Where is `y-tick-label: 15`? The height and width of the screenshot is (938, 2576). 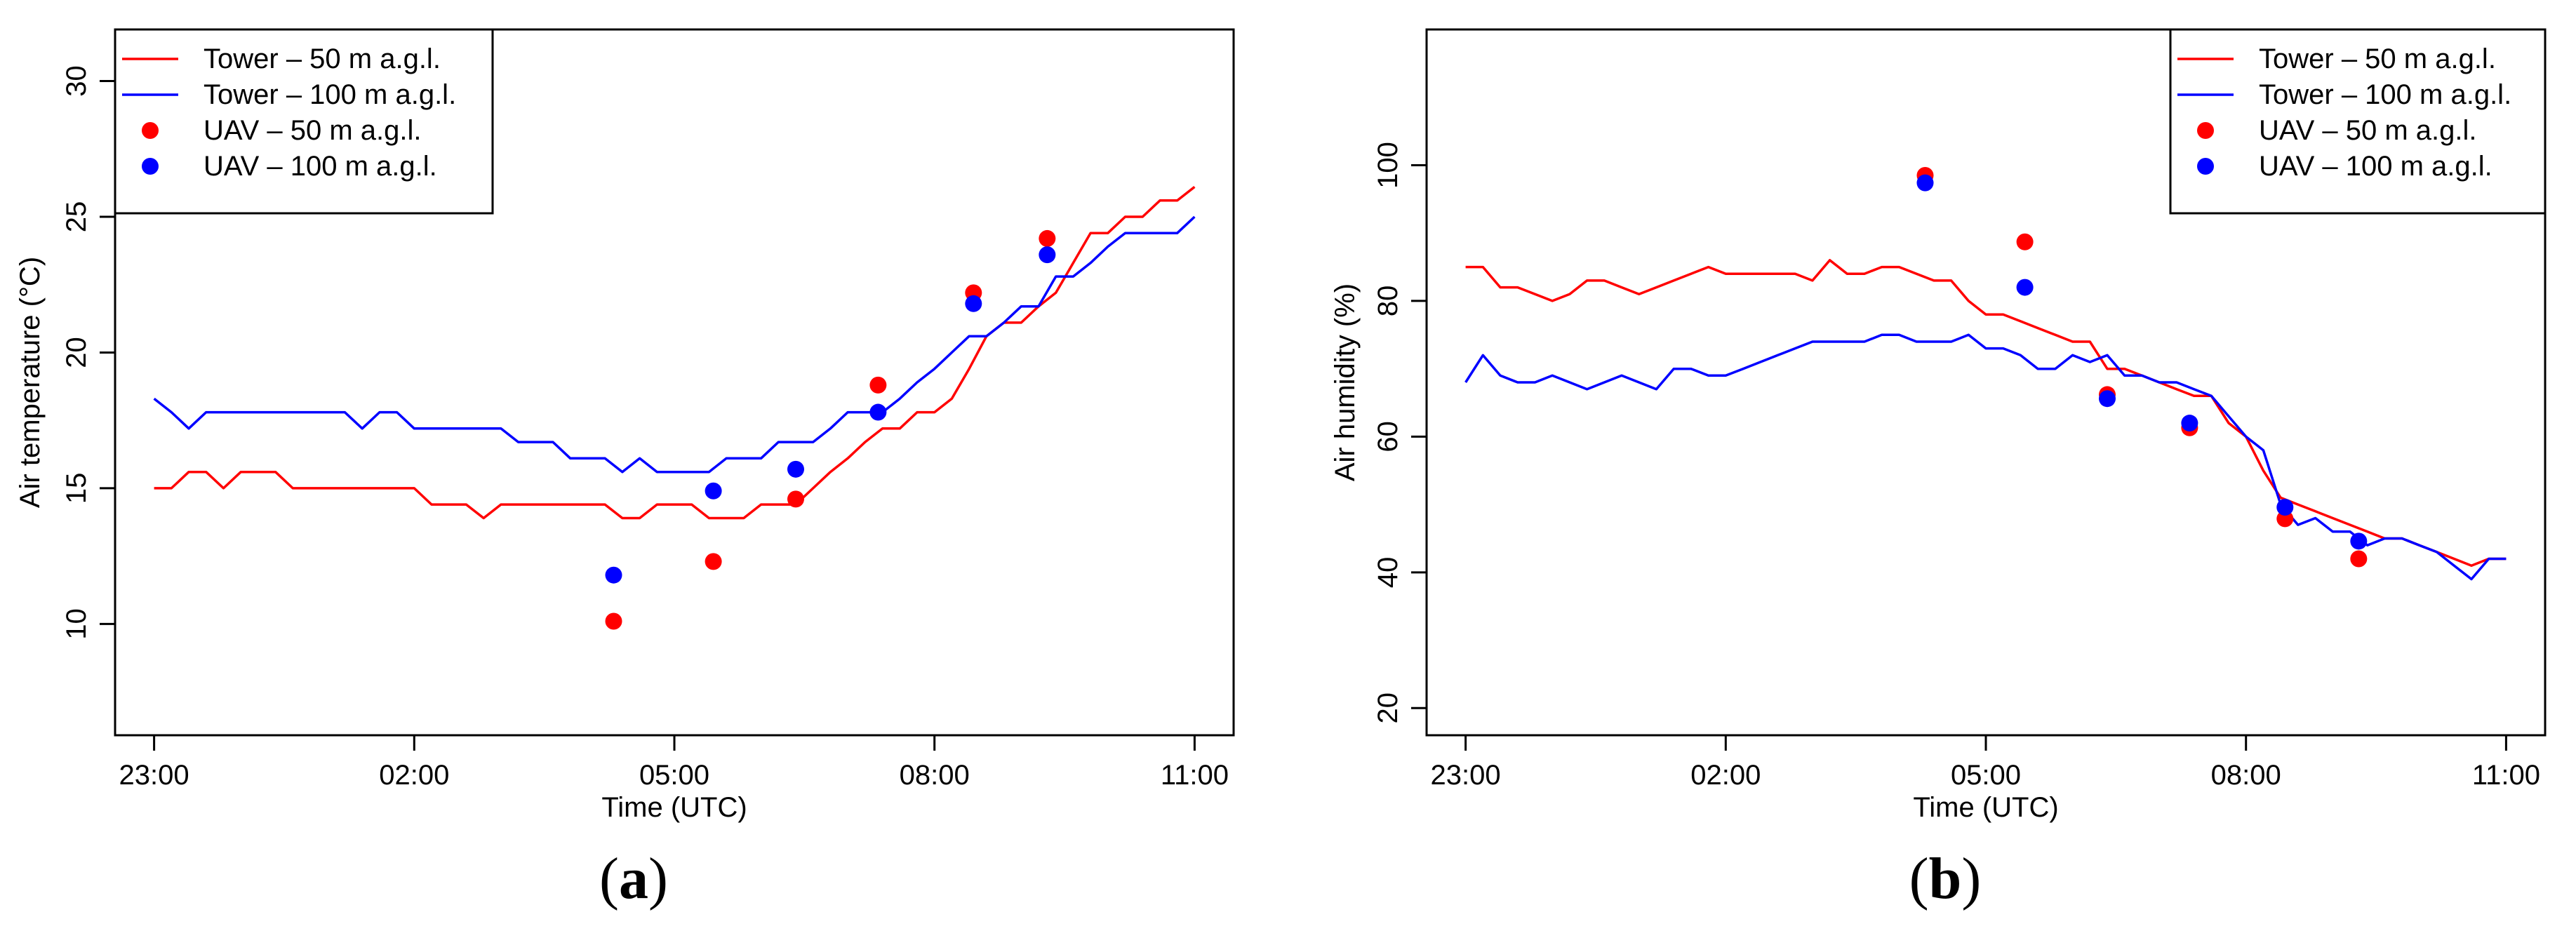 y-tick-label: 15 is located at coordinates (76, 488).